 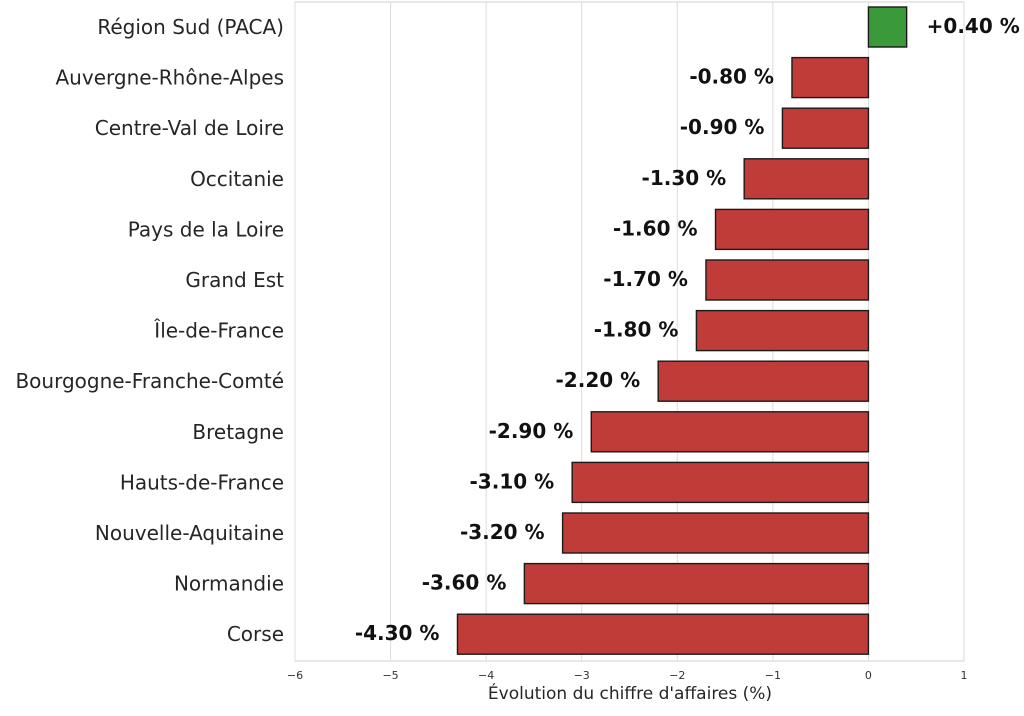 What do you see at coordinates (218, 331) in the screenshot?
I see `category-label: Île-de-France` at bounding box center [218, 331].